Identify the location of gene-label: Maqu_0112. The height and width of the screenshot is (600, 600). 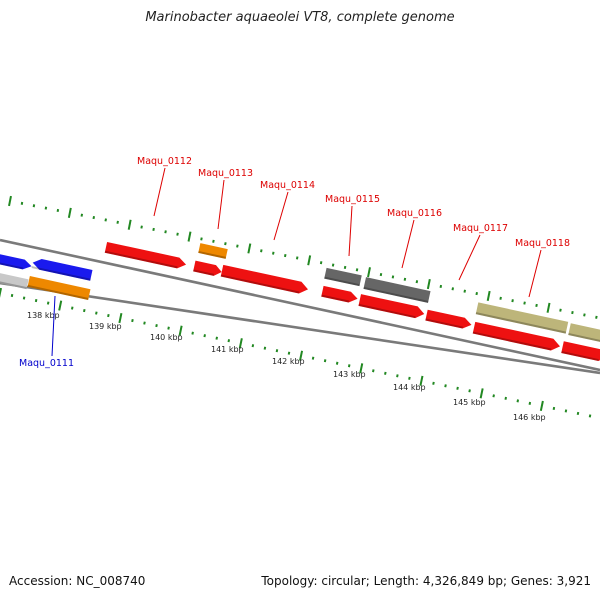
(164, 161).